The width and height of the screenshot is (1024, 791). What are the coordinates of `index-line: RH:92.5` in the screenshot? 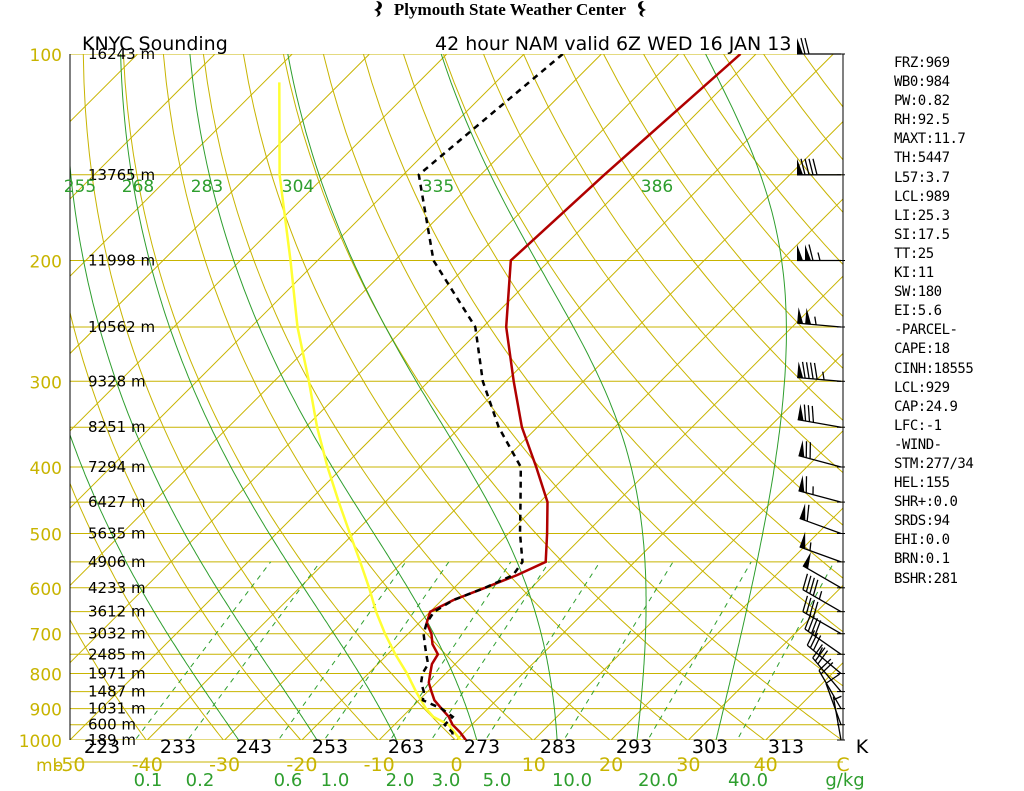 It's located at (922, 120).